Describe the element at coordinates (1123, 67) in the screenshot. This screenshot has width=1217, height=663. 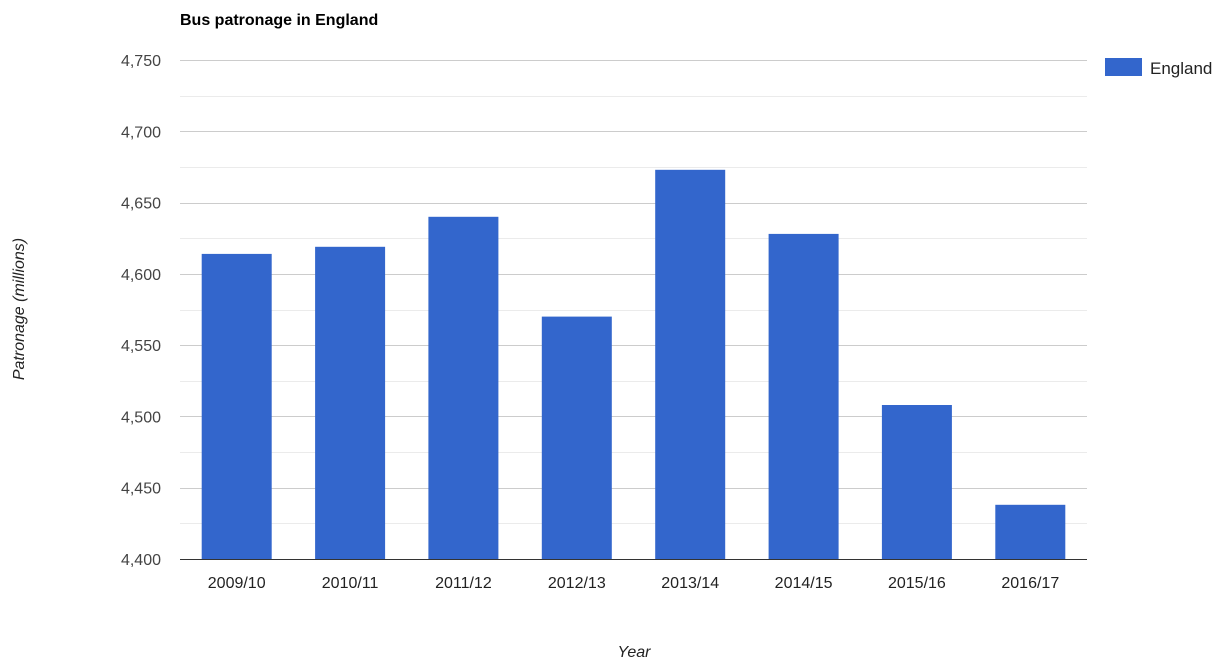
I see `legend-swatch` at that location.